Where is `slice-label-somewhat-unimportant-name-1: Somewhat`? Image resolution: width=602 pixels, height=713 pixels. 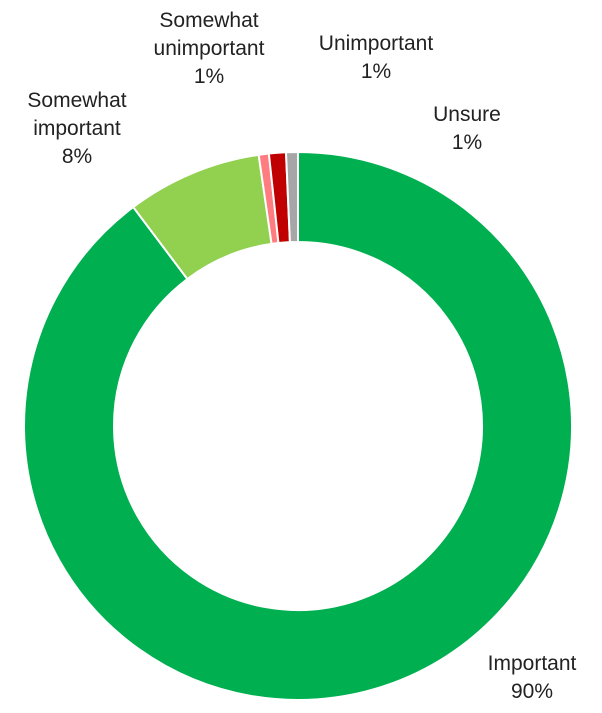
slice-label-somewhat-unimportant-name-1: Somewhat is located at coordinates (208, 20).